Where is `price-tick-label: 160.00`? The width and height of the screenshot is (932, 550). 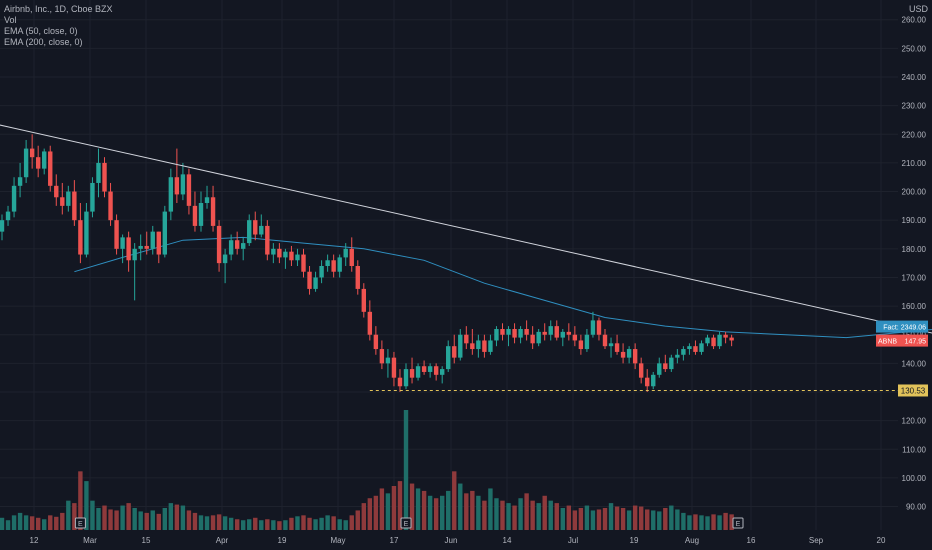 price-tick-label: 160.00 is located at coordinates (914, 306).